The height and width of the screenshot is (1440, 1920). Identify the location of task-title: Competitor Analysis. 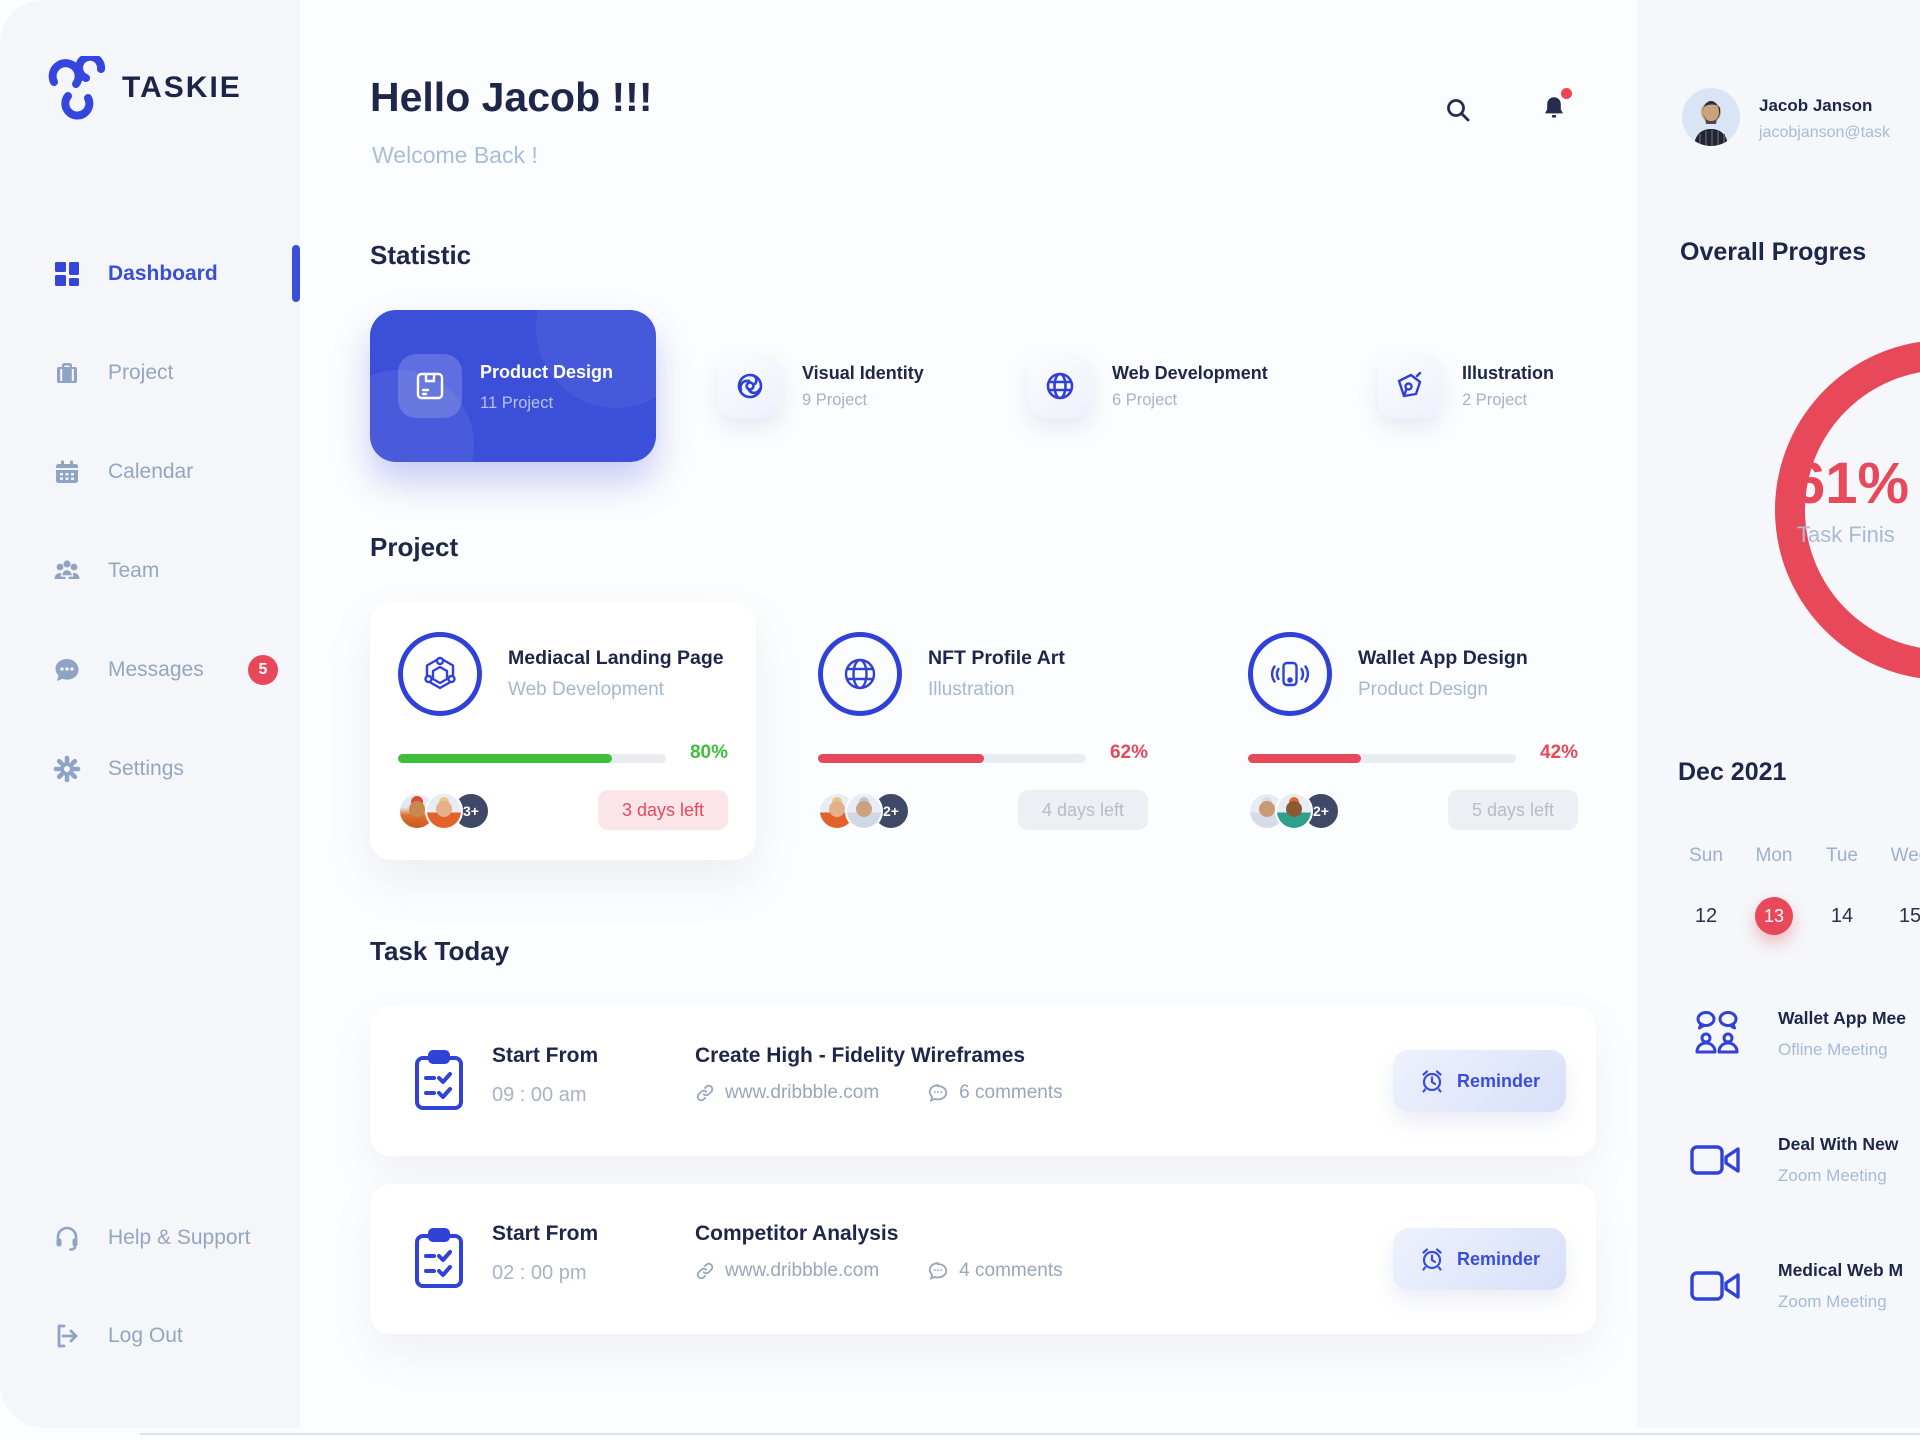
(797, 1233).